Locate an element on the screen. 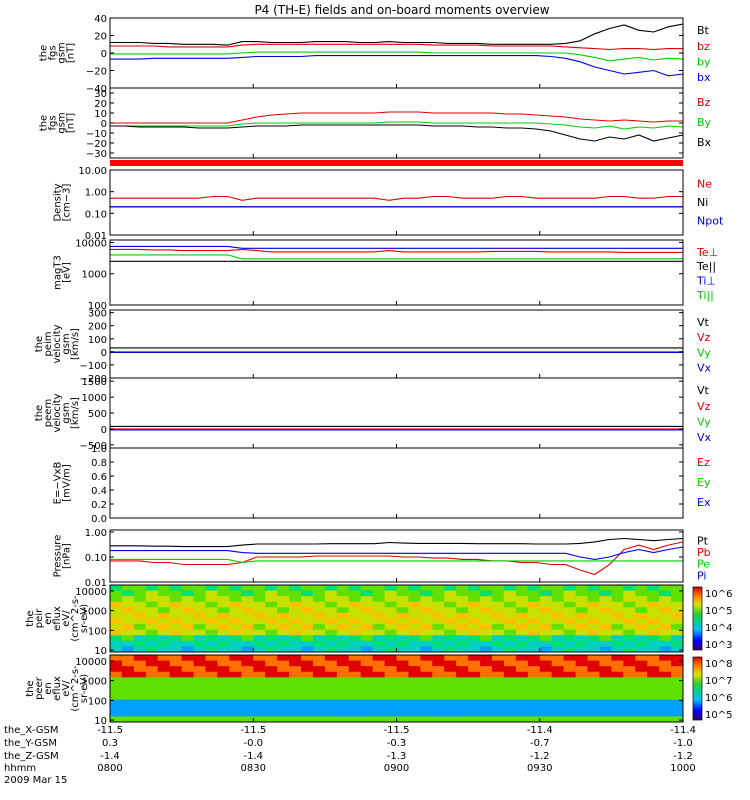 The height and width of the screenshot is (800, 750). ephemeris-row-label: the_X-GSM is located at coordinates (31, 730).